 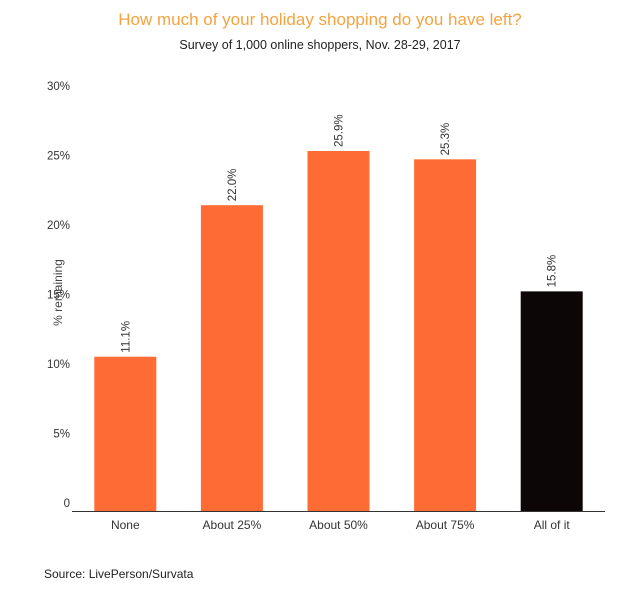 I want to click on data-label: 25.3%, so click(x=446, y=139).